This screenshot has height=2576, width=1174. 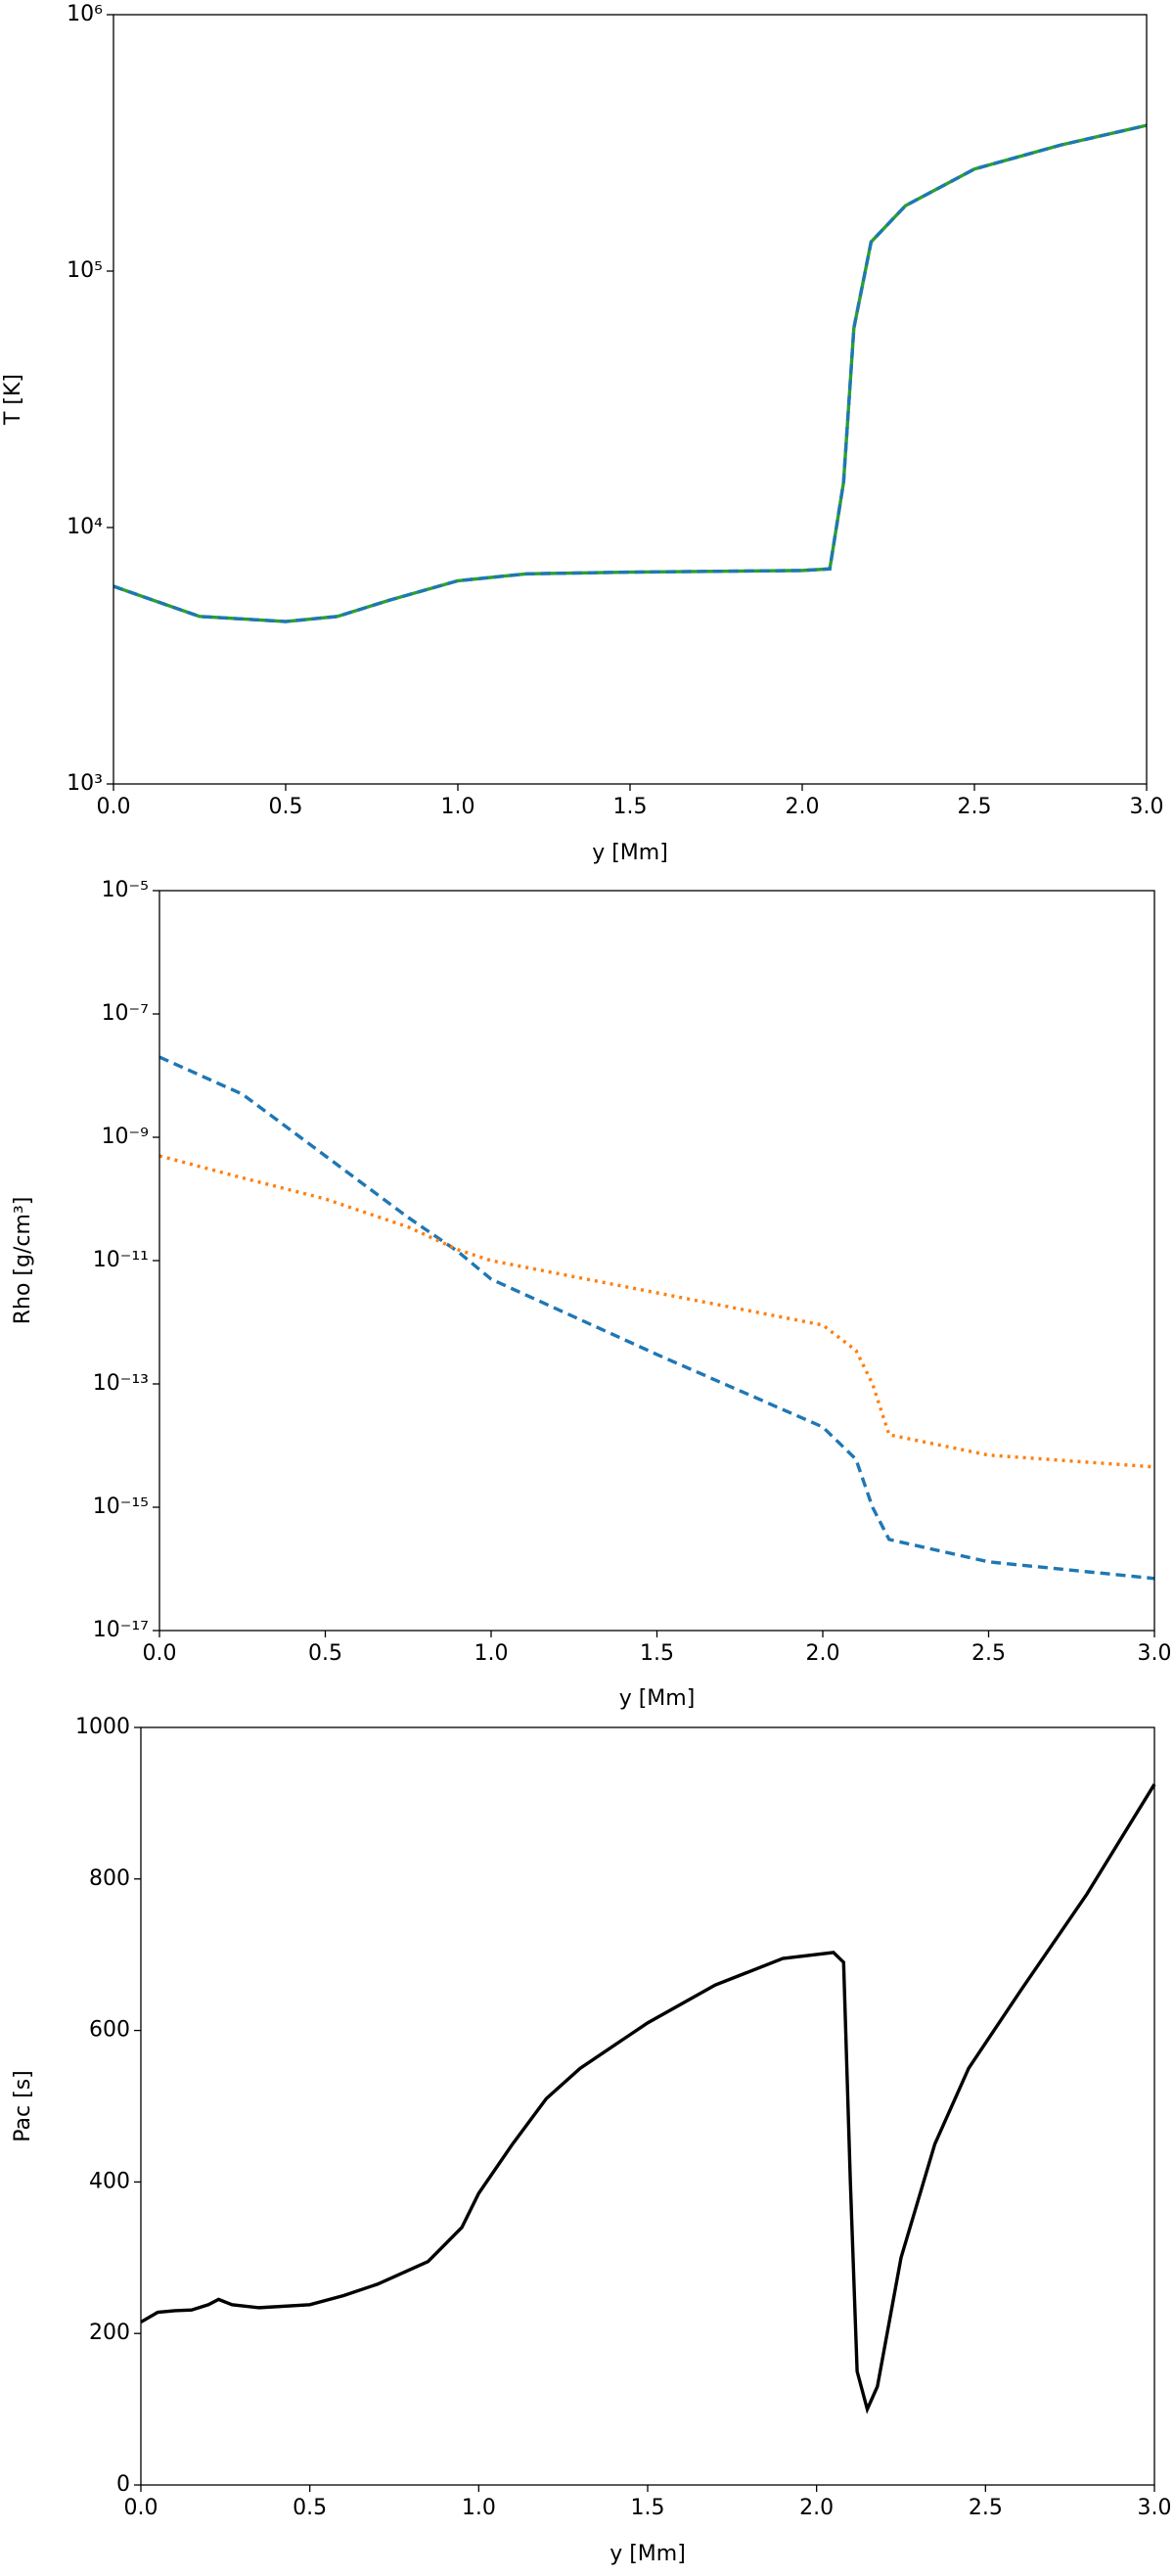 I want to click on y-tick-label: 400, so click(x=109, y=2181).